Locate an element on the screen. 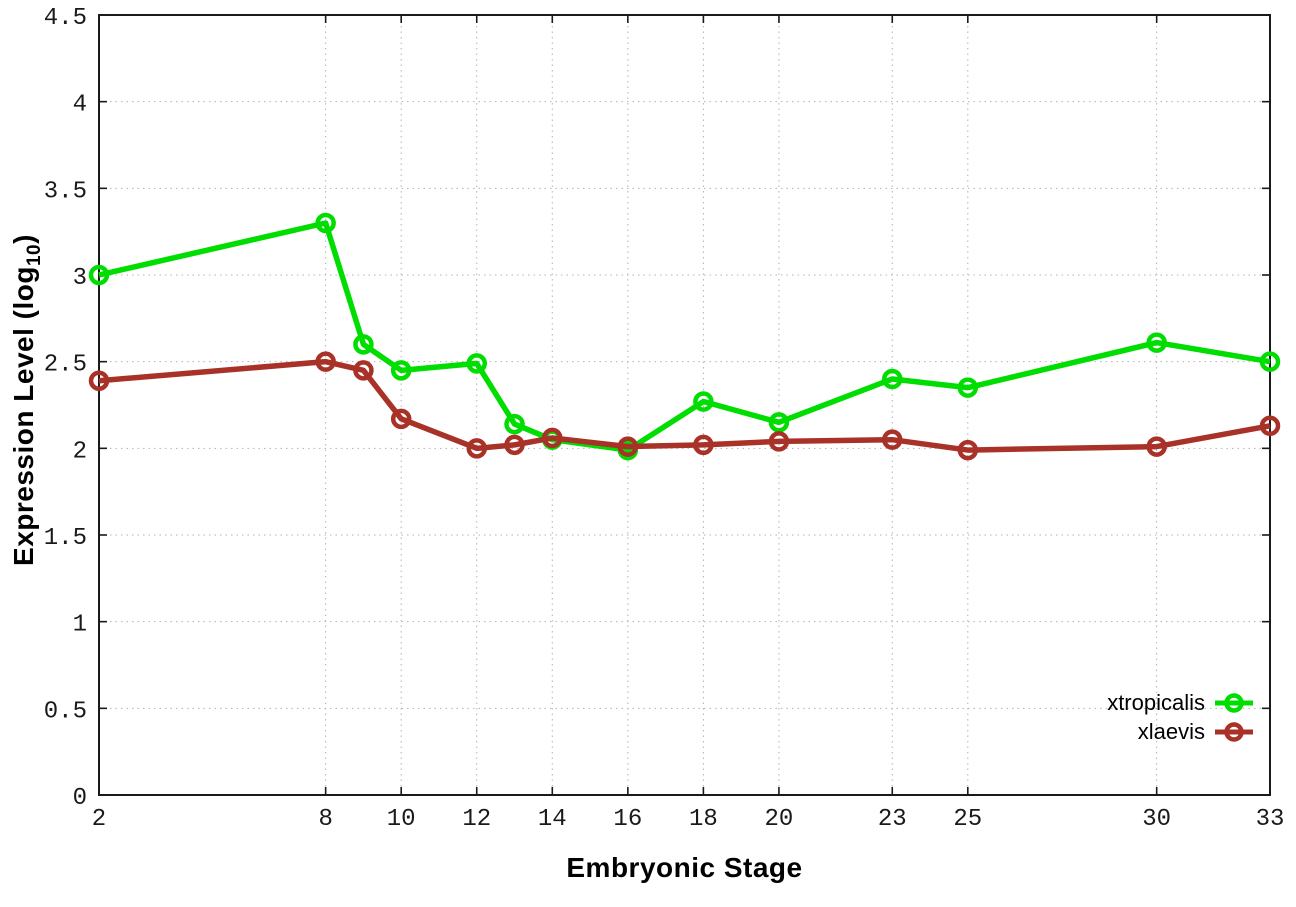 This screenshot has width=1296, height=907. x-tick-label: 18 is located at coordinates (703, 819).